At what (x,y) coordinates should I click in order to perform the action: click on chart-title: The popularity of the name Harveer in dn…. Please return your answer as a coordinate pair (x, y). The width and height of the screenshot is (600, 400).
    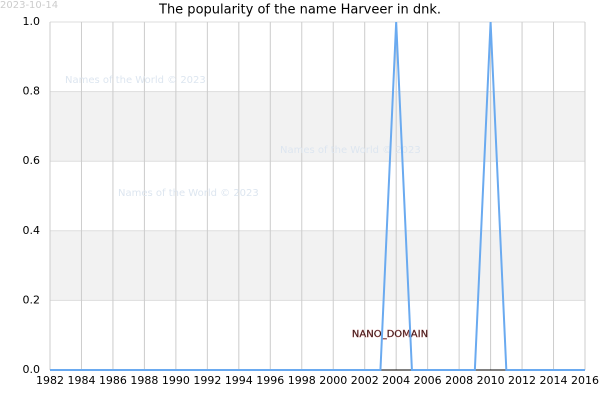
    Looking at the image, I should click on (299, 10).